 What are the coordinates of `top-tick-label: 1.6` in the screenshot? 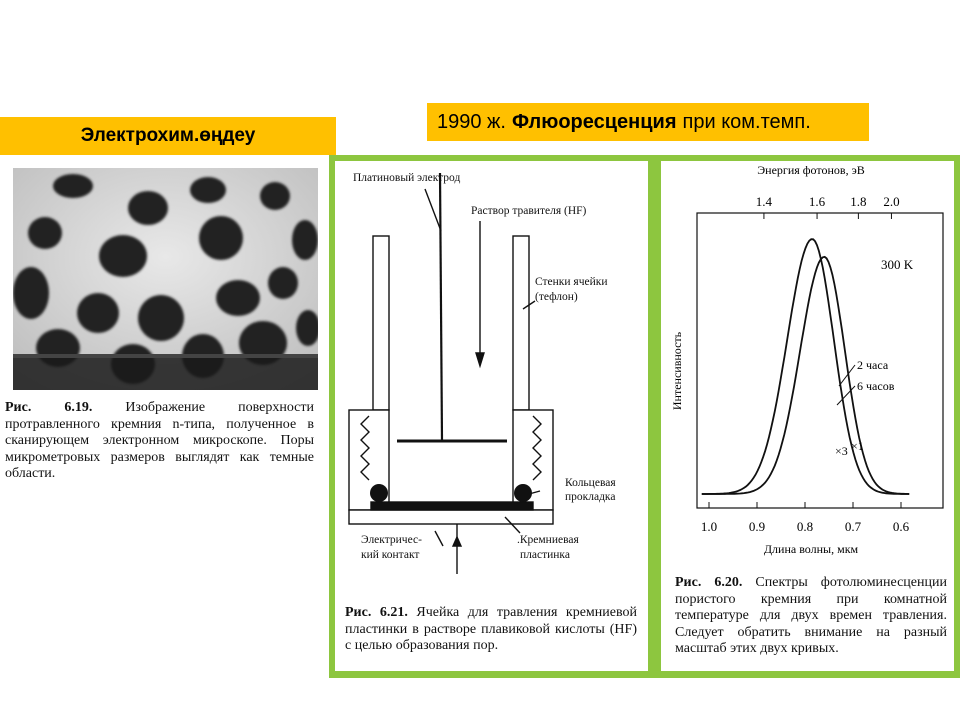 It's located at (817, 201).